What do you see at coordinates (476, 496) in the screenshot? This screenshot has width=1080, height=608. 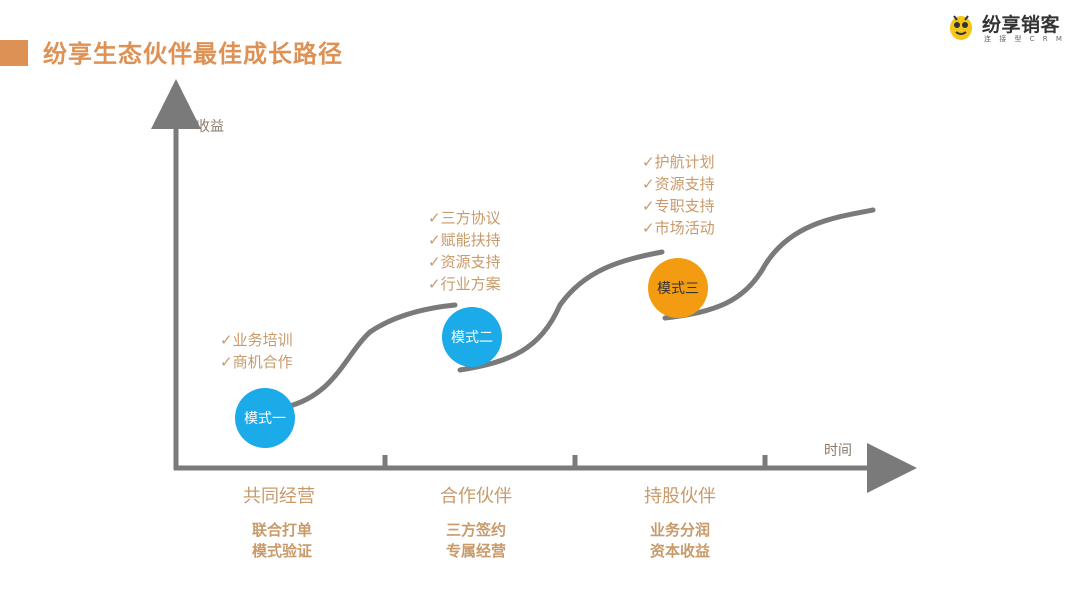 I see `stage-2-name: 合作伙伴` at bounding box center [476, 496].